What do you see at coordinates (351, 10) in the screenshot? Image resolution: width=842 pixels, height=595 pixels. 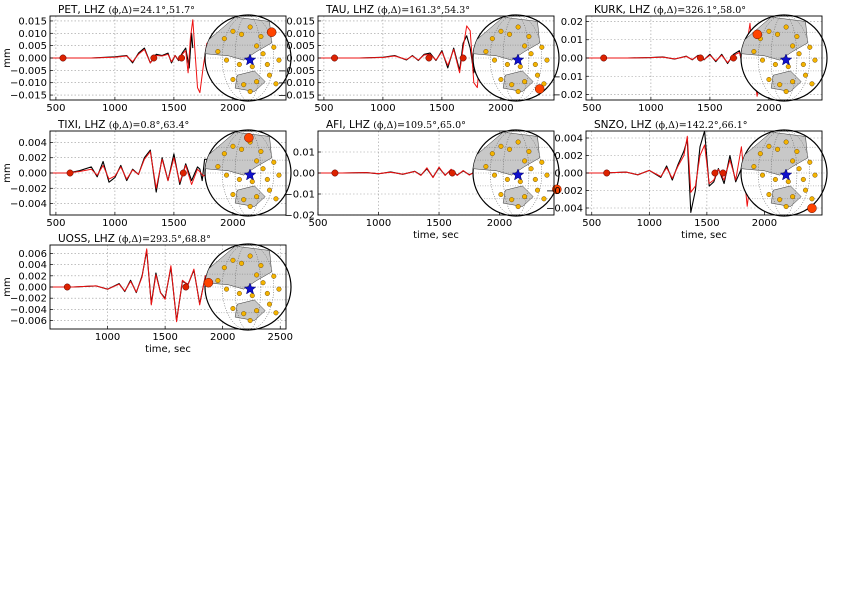 I see `panel-title-station: TAU, LHZ` at bounding box center [351, 10].